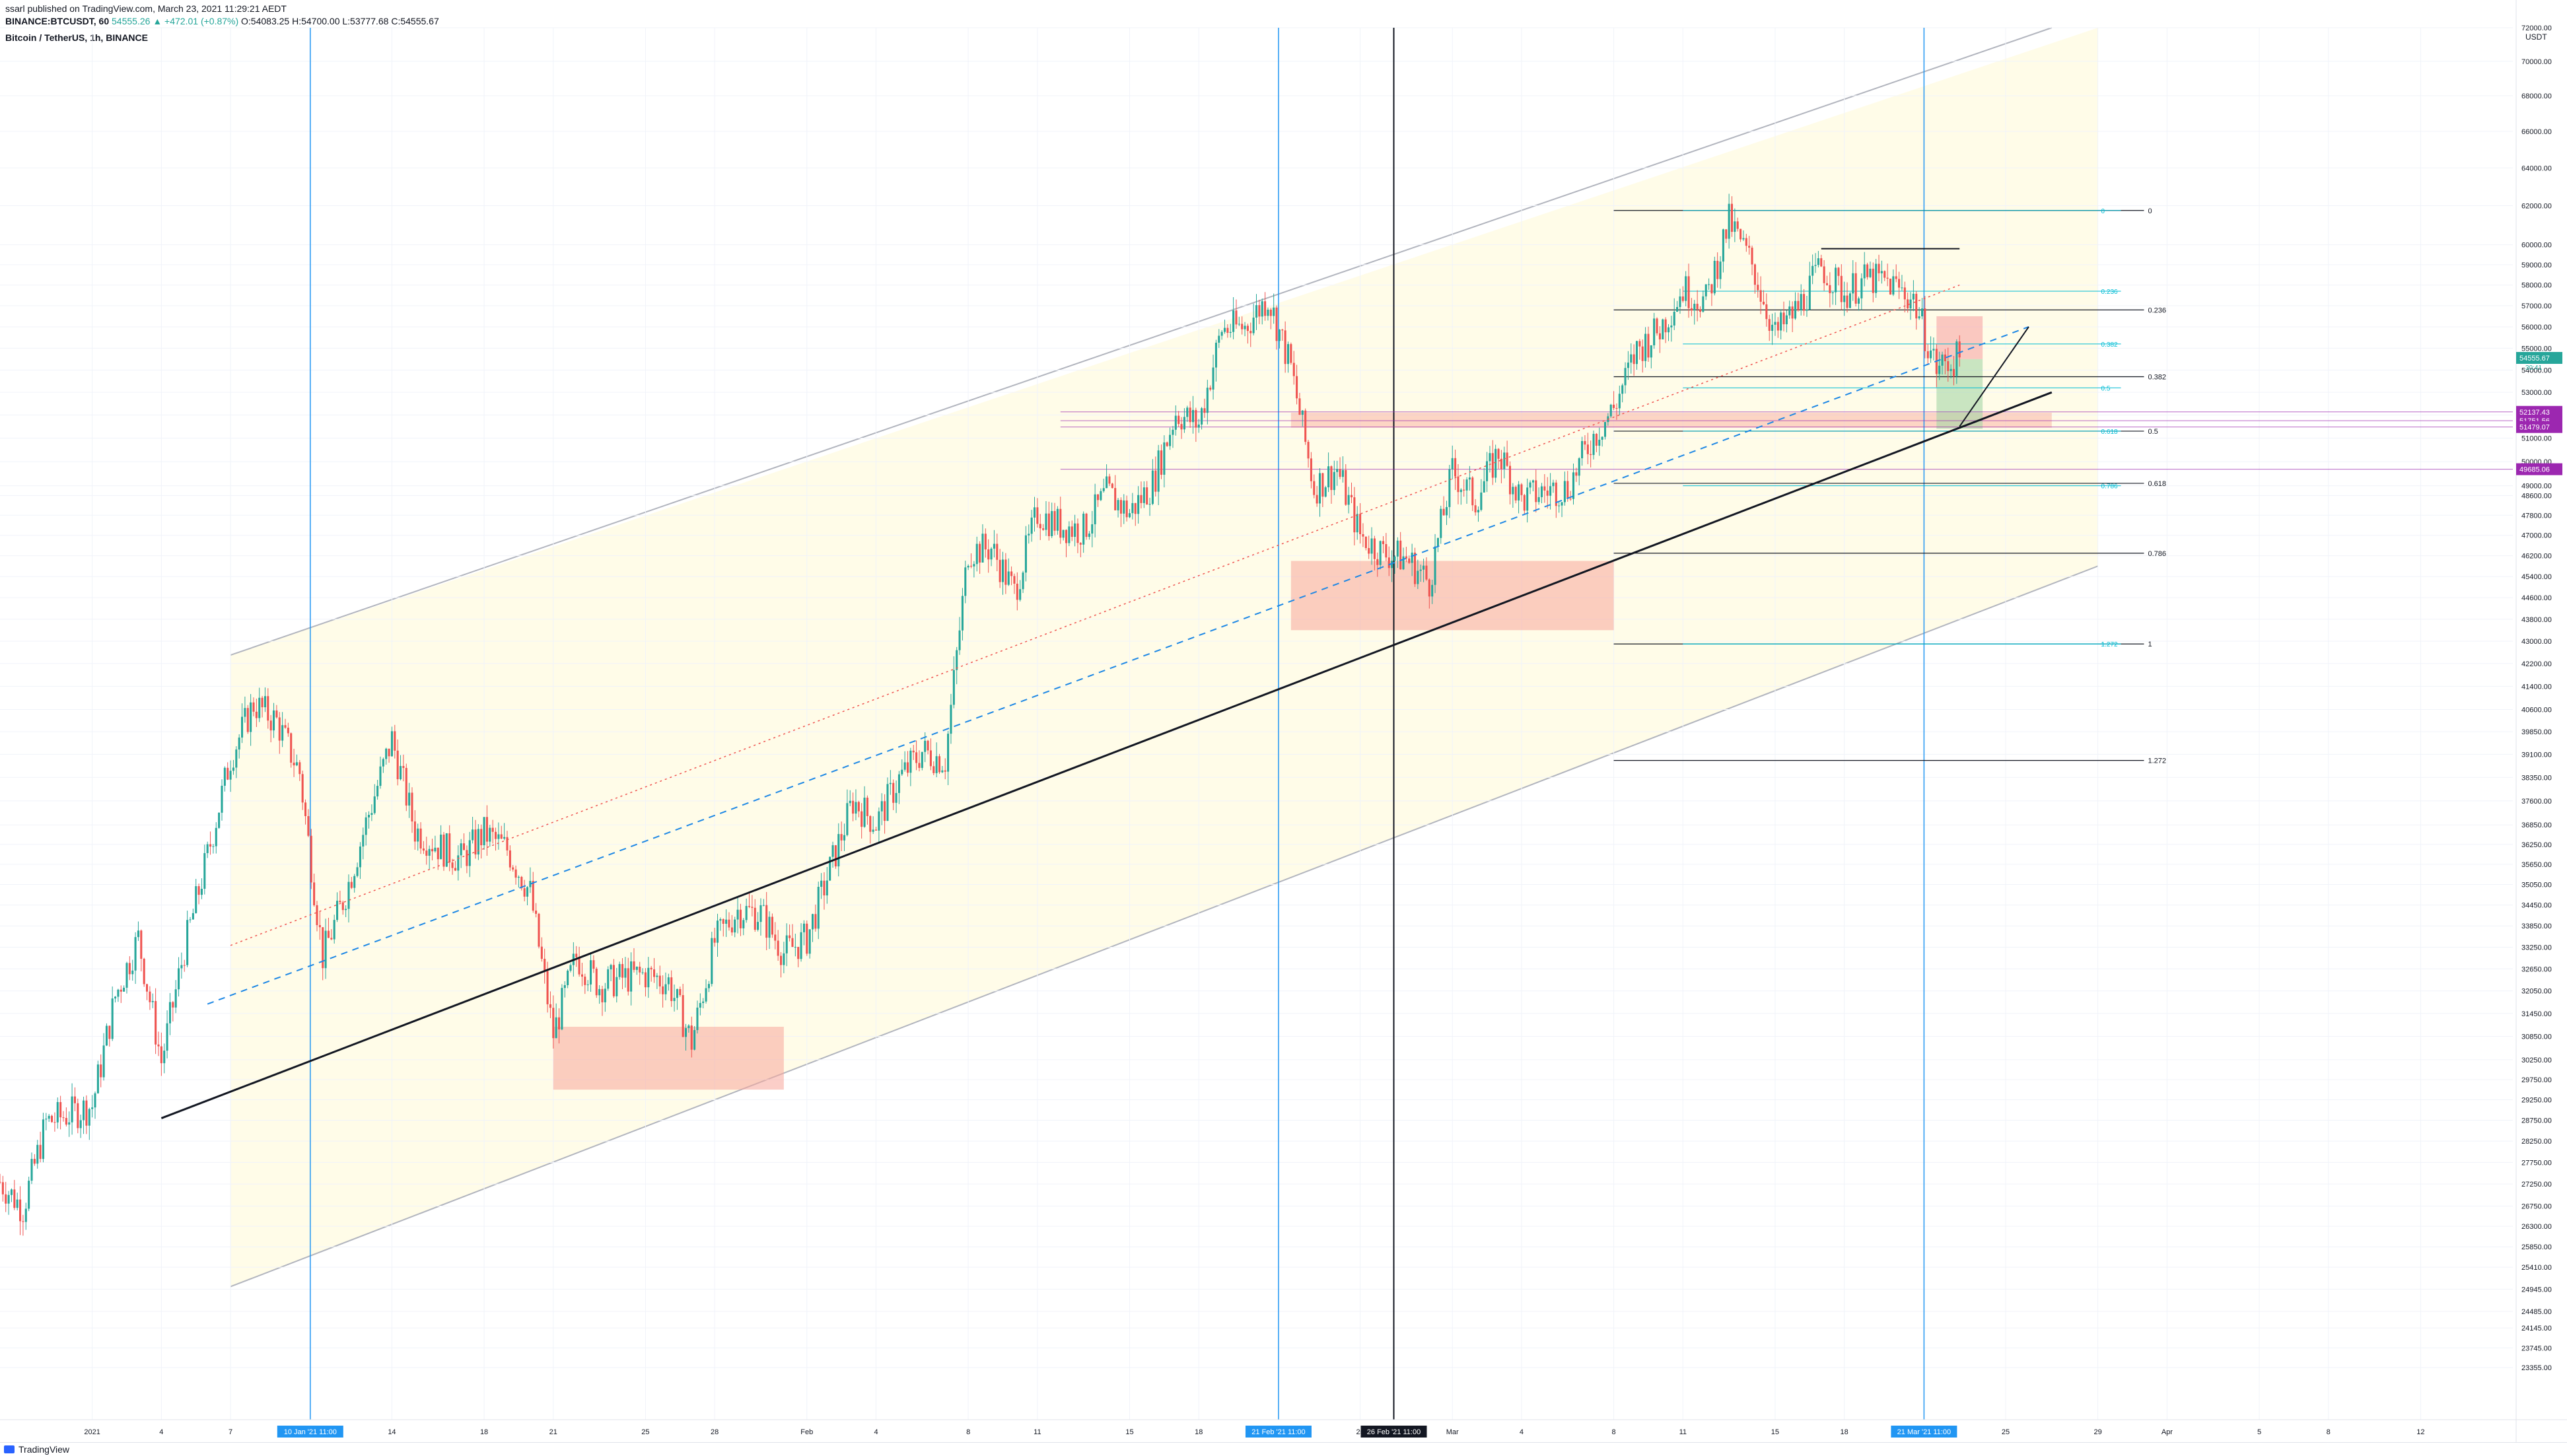  I want to click on price-tick-label: 34450.00, so click(2536, 906).